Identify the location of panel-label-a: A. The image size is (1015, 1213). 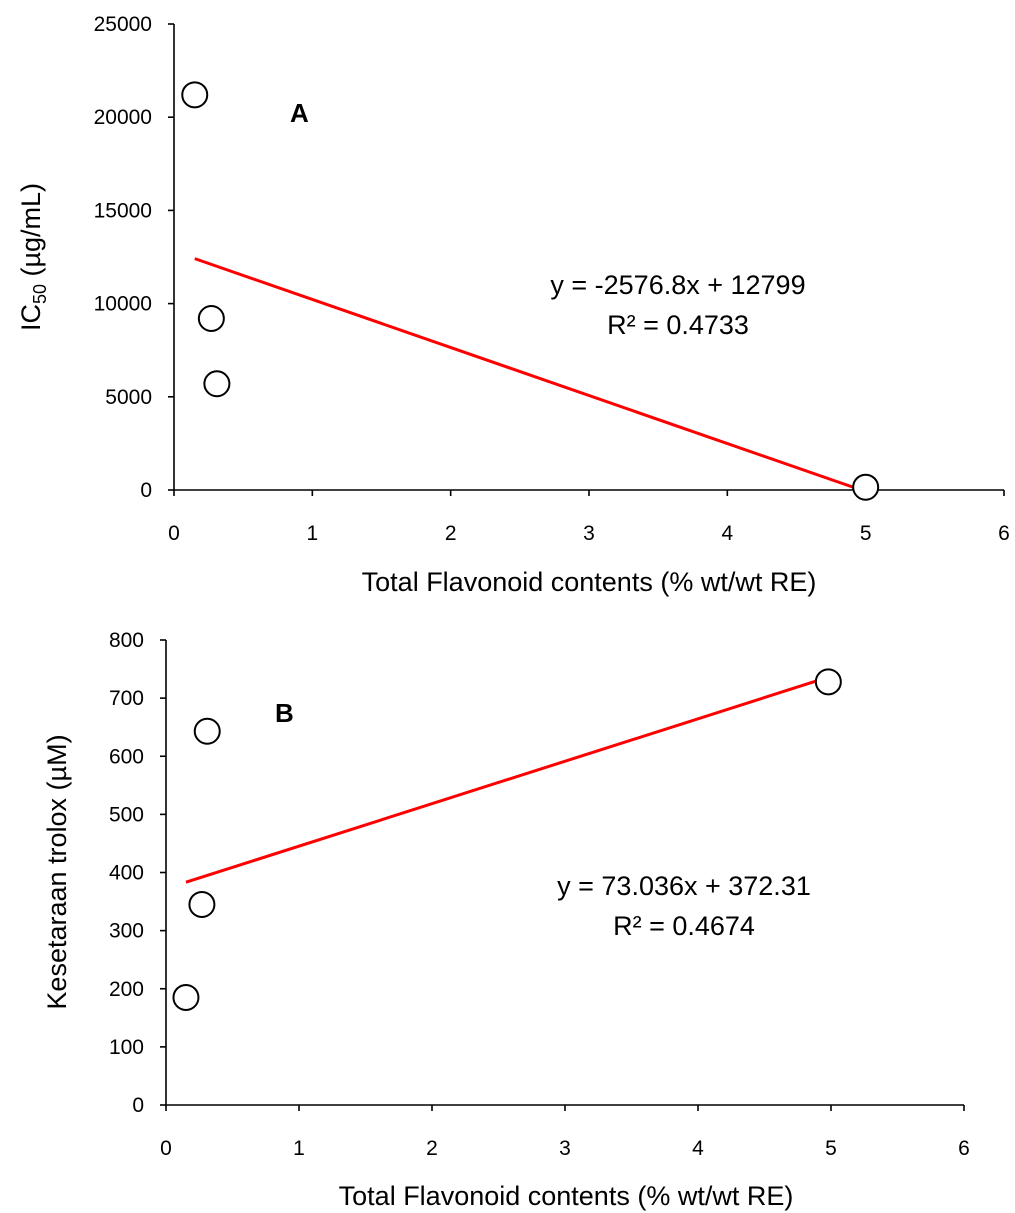
(299, 113).